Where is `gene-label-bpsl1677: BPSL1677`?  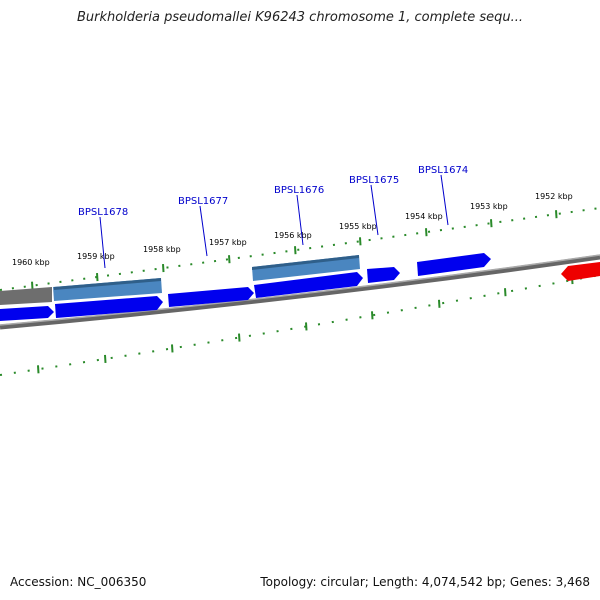 gene-label-bpsl1677: BPSL1677 is located at coordinates (203, 201).